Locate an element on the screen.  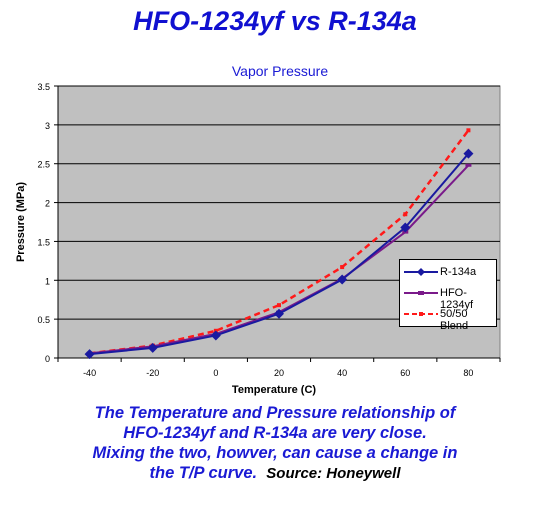
x-tick-label: 20 is located at coordinates (279, 373).